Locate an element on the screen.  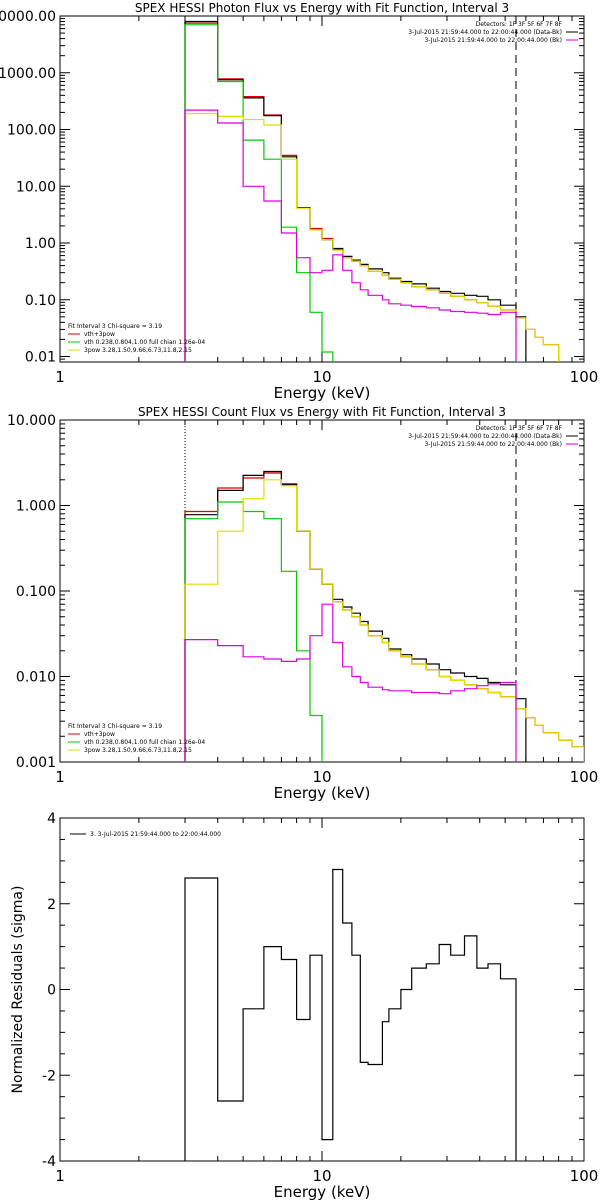
y-tick-label: 0 is located at coordinates (51, 991).